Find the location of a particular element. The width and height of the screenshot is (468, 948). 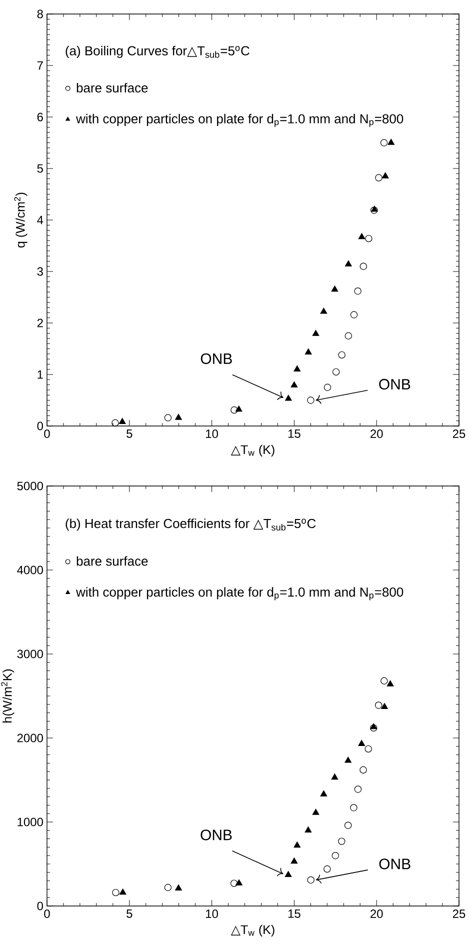

y-tick-label: 3000 is located at coordinates (30, 654).